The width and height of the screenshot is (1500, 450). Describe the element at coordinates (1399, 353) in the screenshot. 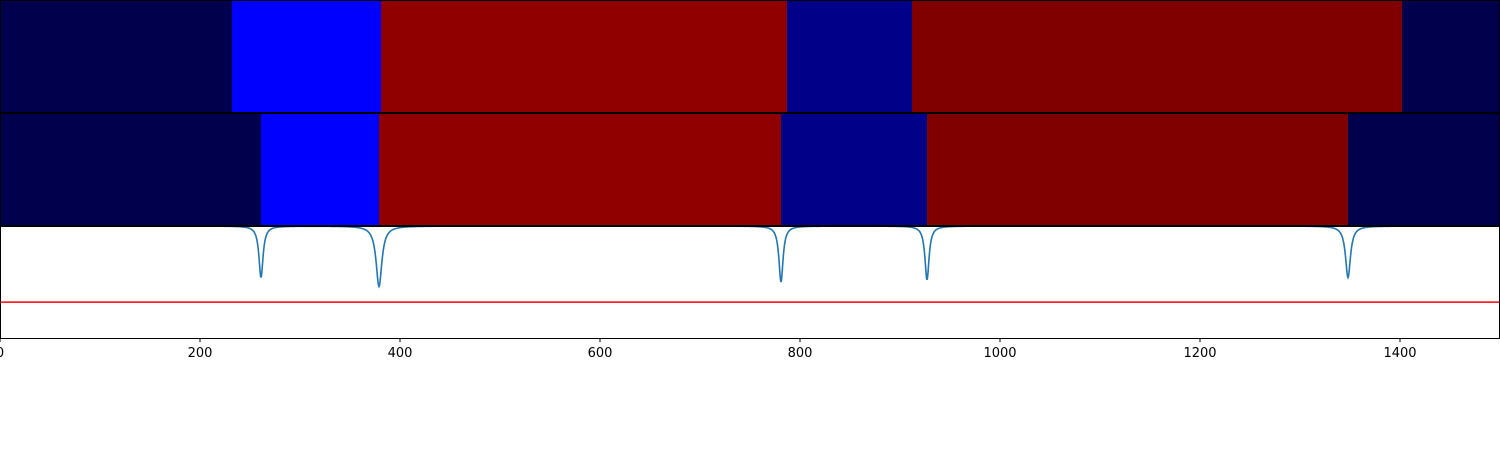

I see `x-tick-label: 1400` at that location.